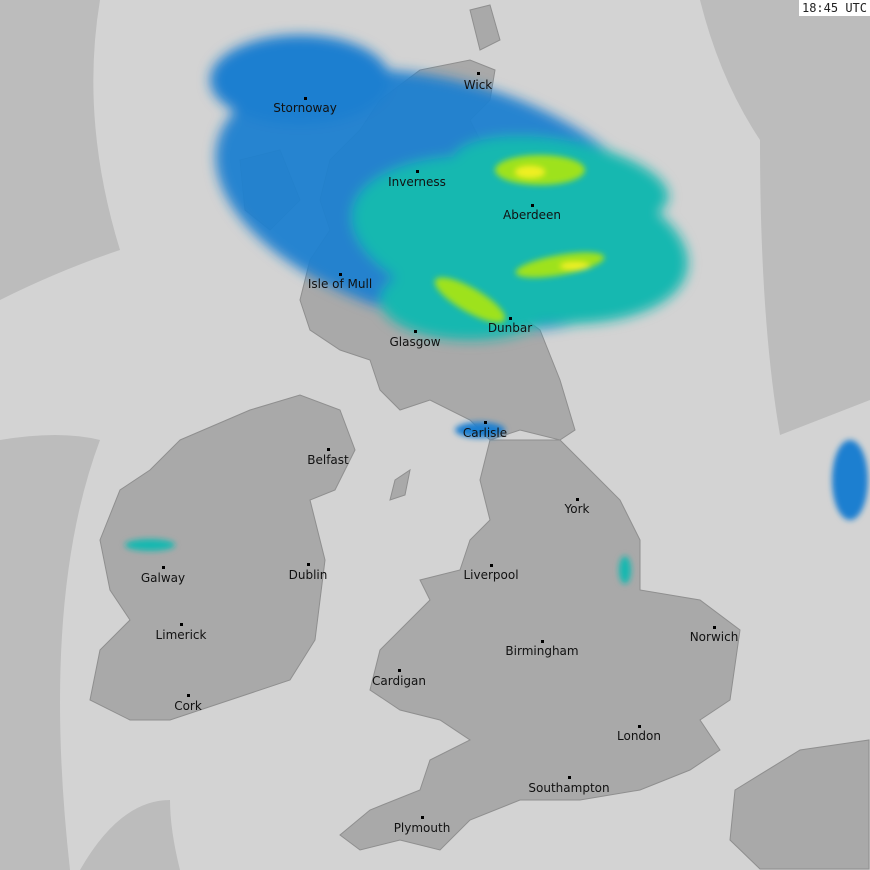  I want to click on city-label: Southampton, so click(569, 788).